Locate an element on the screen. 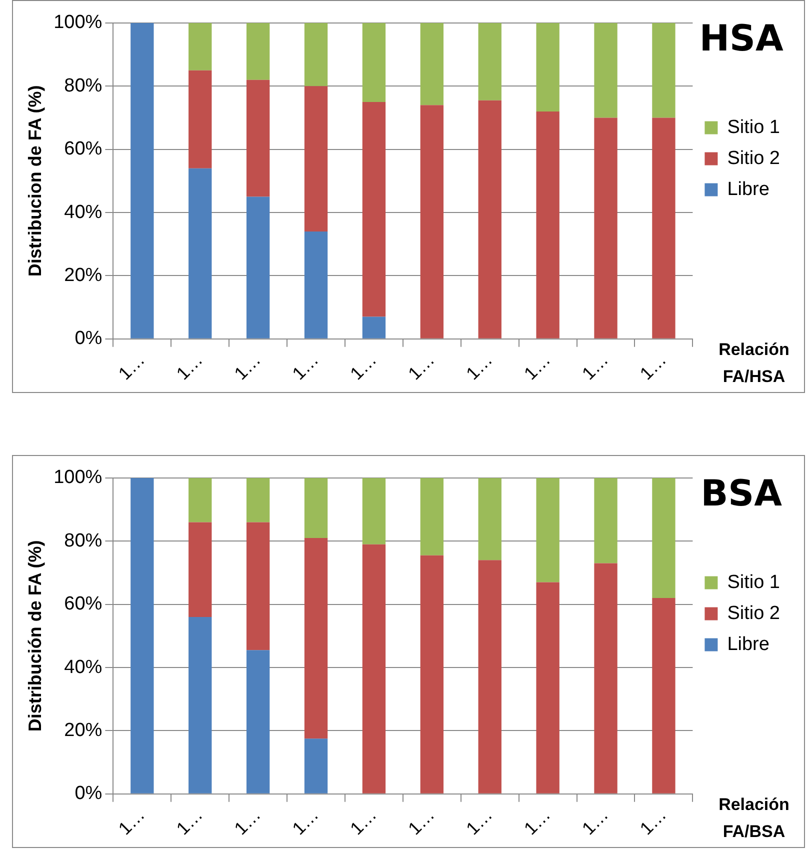 This screenshot has height=859, width=807. y-axis-title: Distribucion de FA (%) is located at coordinates (34, 181).